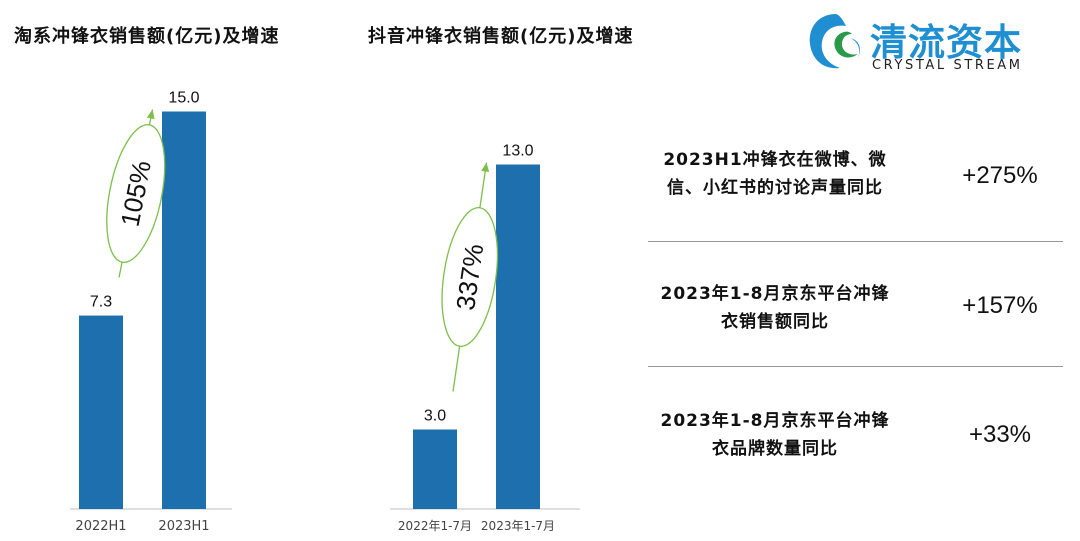 This screenshot has height=541, width=1080. Describe the element at coordinates (1000, 305) in the screenshot. I see `stat-2-value: +157%` at that location.